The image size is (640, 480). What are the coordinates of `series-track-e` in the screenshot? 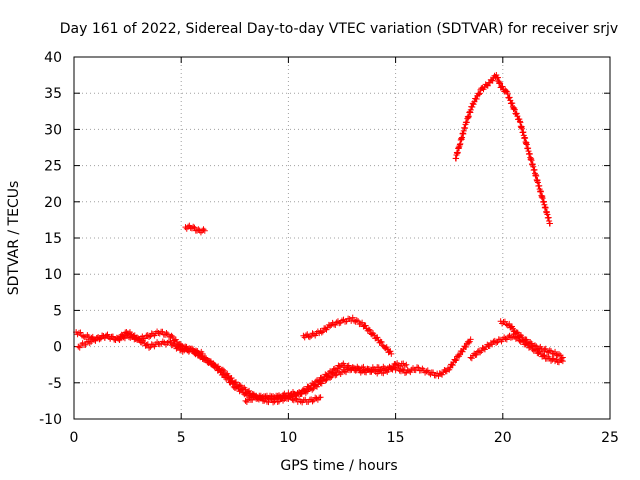 It's located at (347, 335).